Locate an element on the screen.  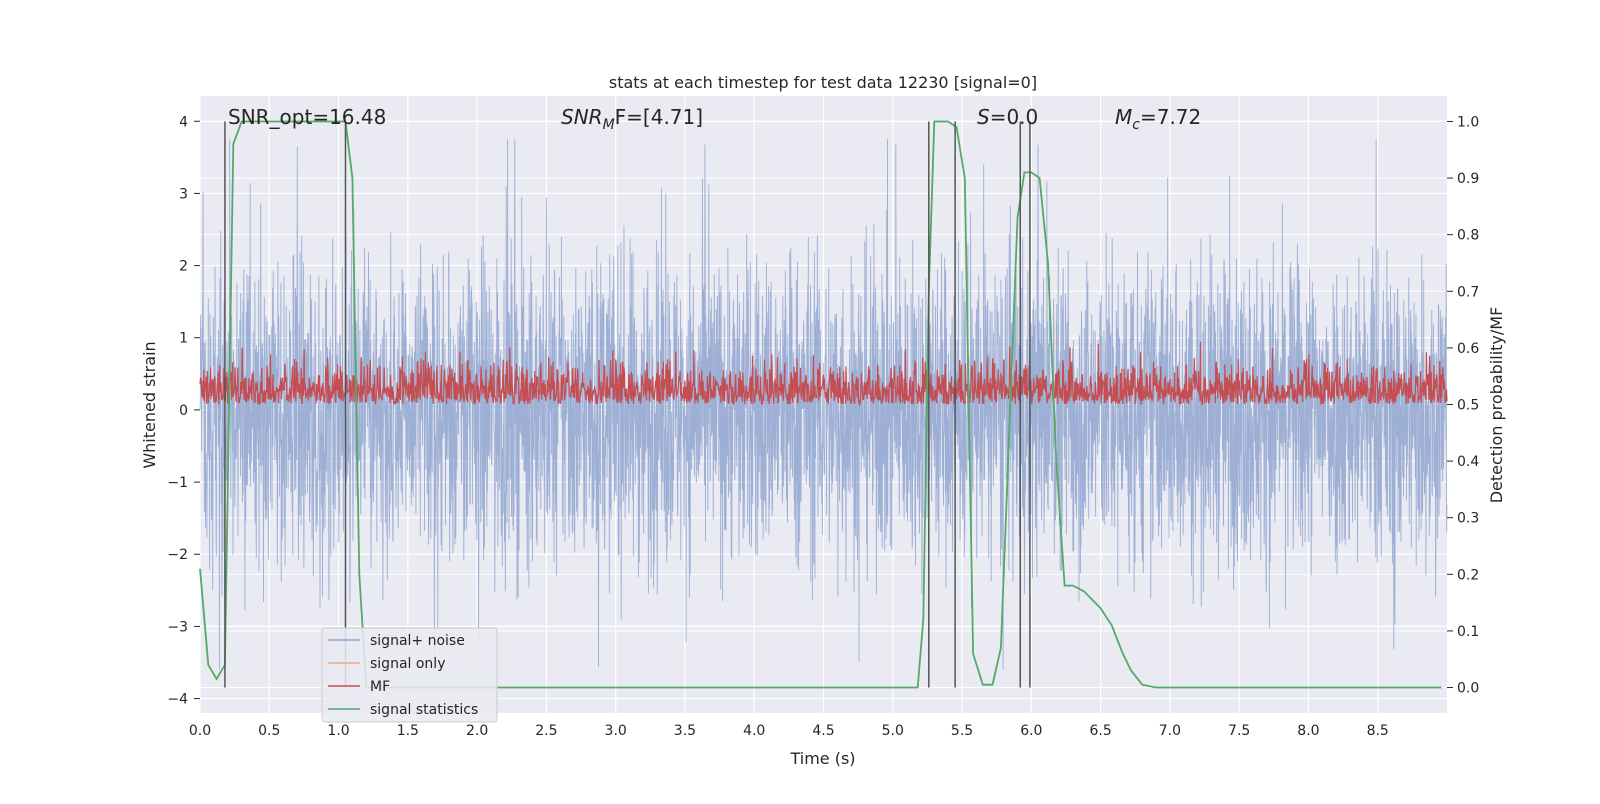
y-tick-label: −4 is located at coordinates (177, 700).